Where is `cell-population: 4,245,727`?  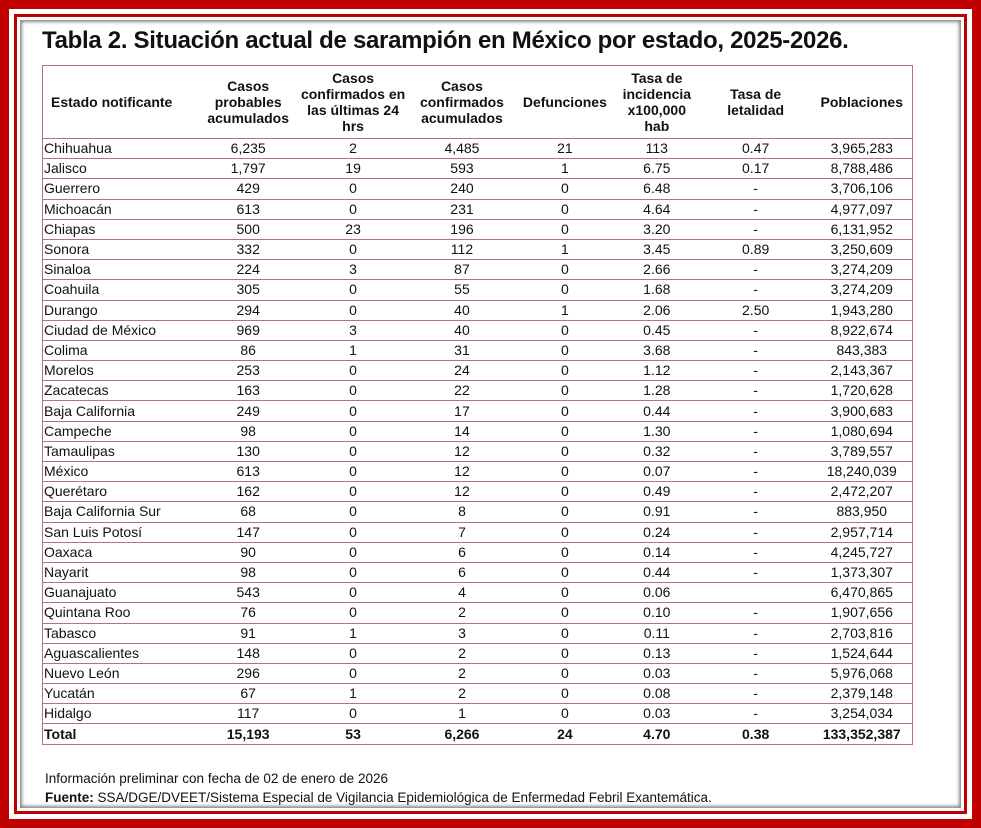 cell-population: 4,245,727 is located at coordinates (862, 552).